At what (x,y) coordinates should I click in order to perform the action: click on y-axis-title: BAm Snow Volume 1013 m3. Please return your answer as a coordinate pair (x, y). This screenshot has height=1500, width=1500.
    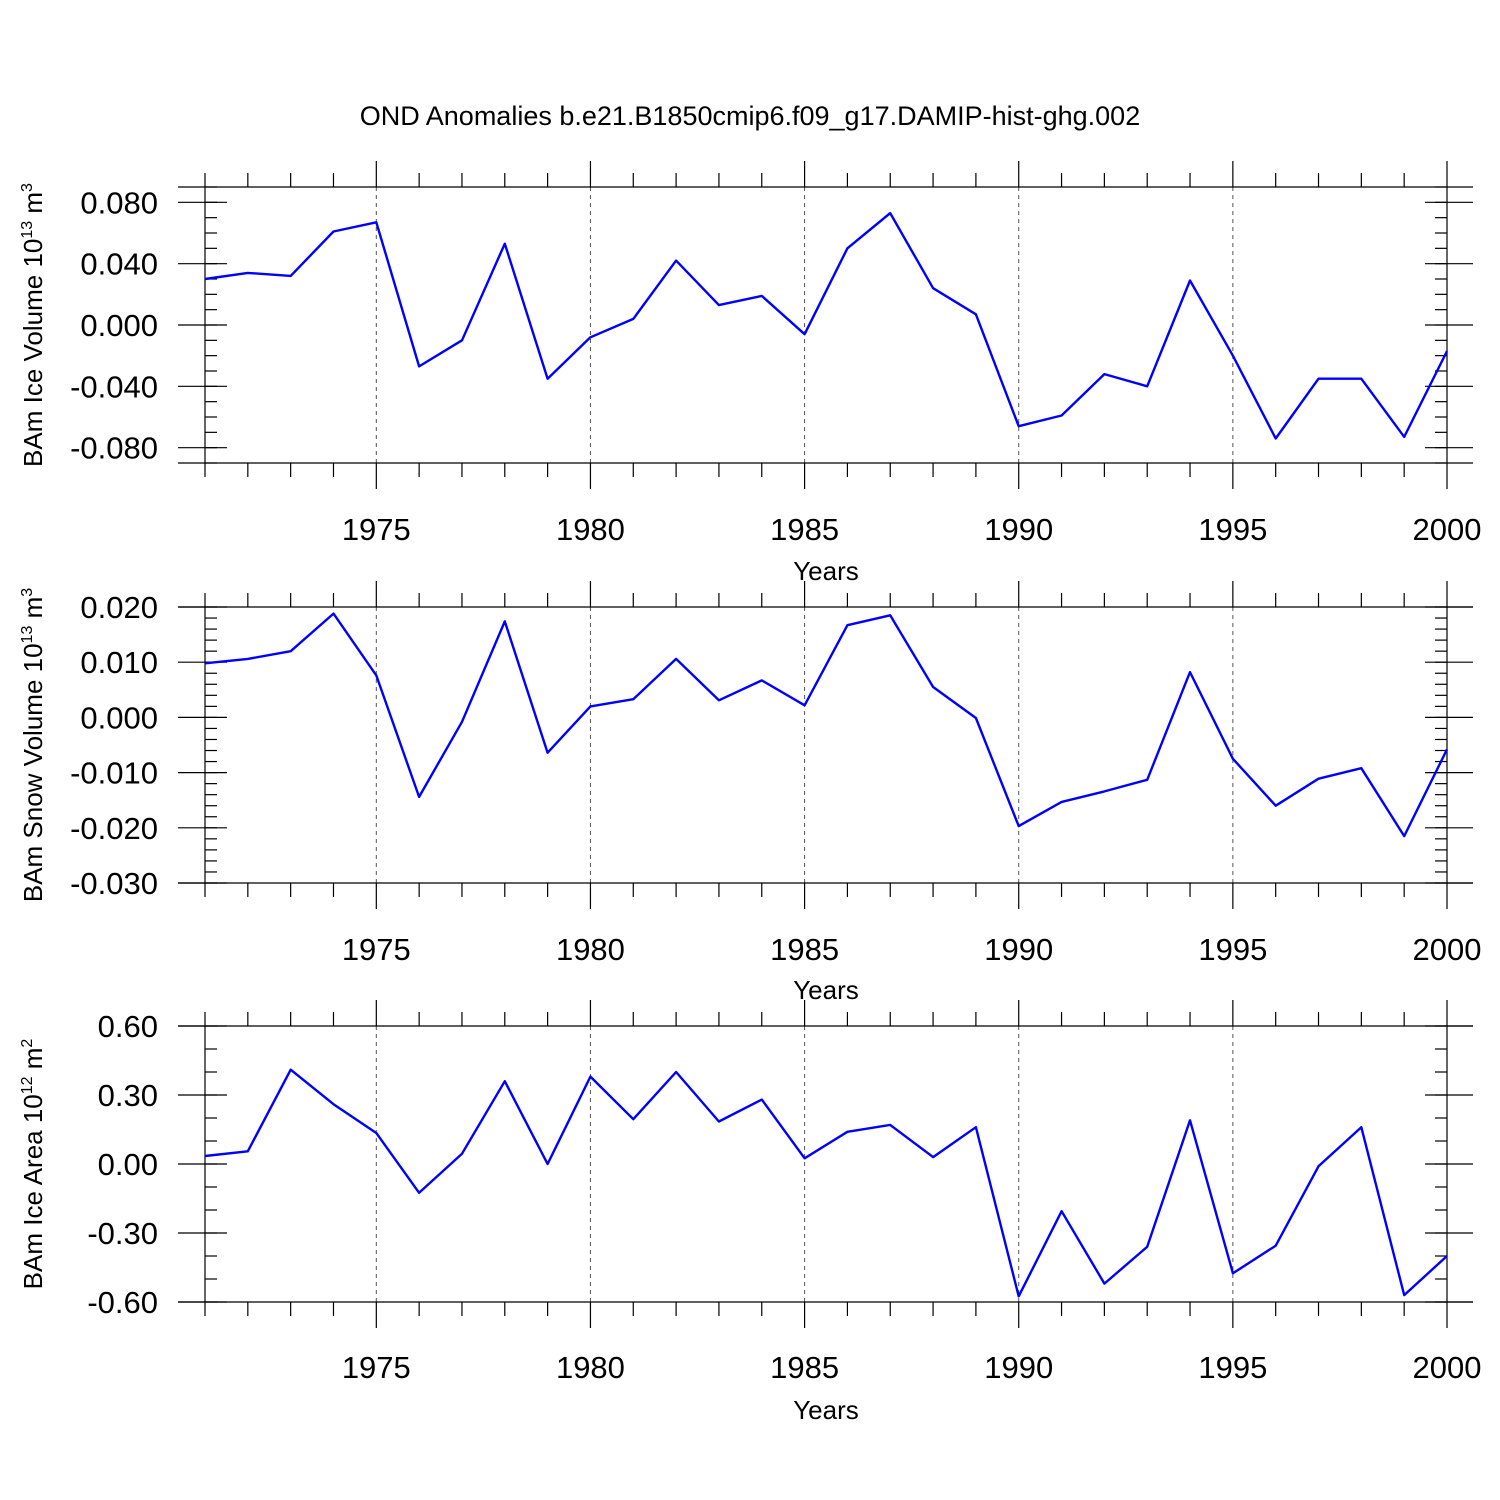
    Looking at the image, I should click on (33, 745).